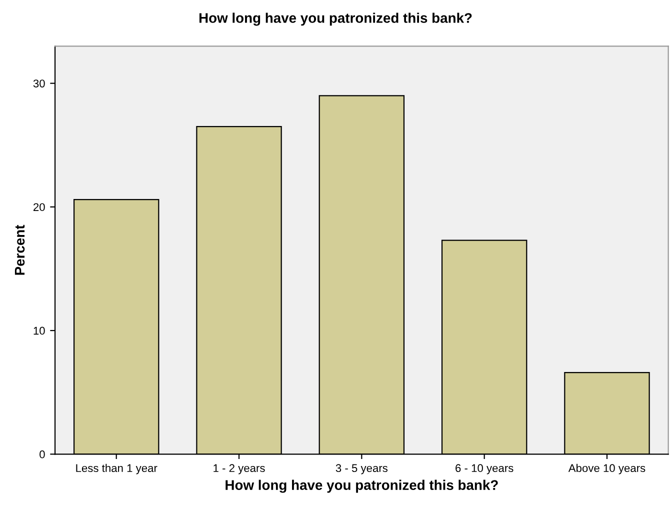 The width and height of the screenshot is (671, 508). I want to click on y-tick-label: 0, so click(42, 454).